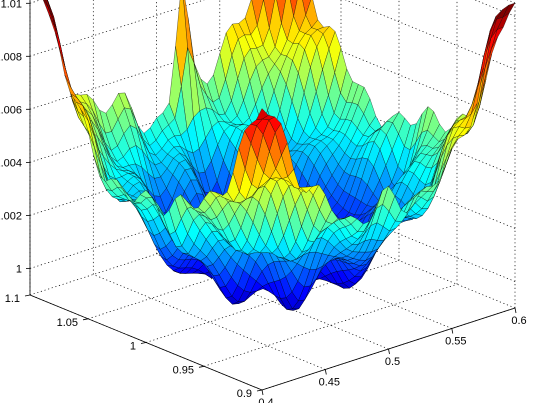 The width and height of the screenshot is (548, 403). What do you see at coordinates (183, 370) in the screenshot?
I see `y-tick-label: 0.95` at bounding box center [183, 370].